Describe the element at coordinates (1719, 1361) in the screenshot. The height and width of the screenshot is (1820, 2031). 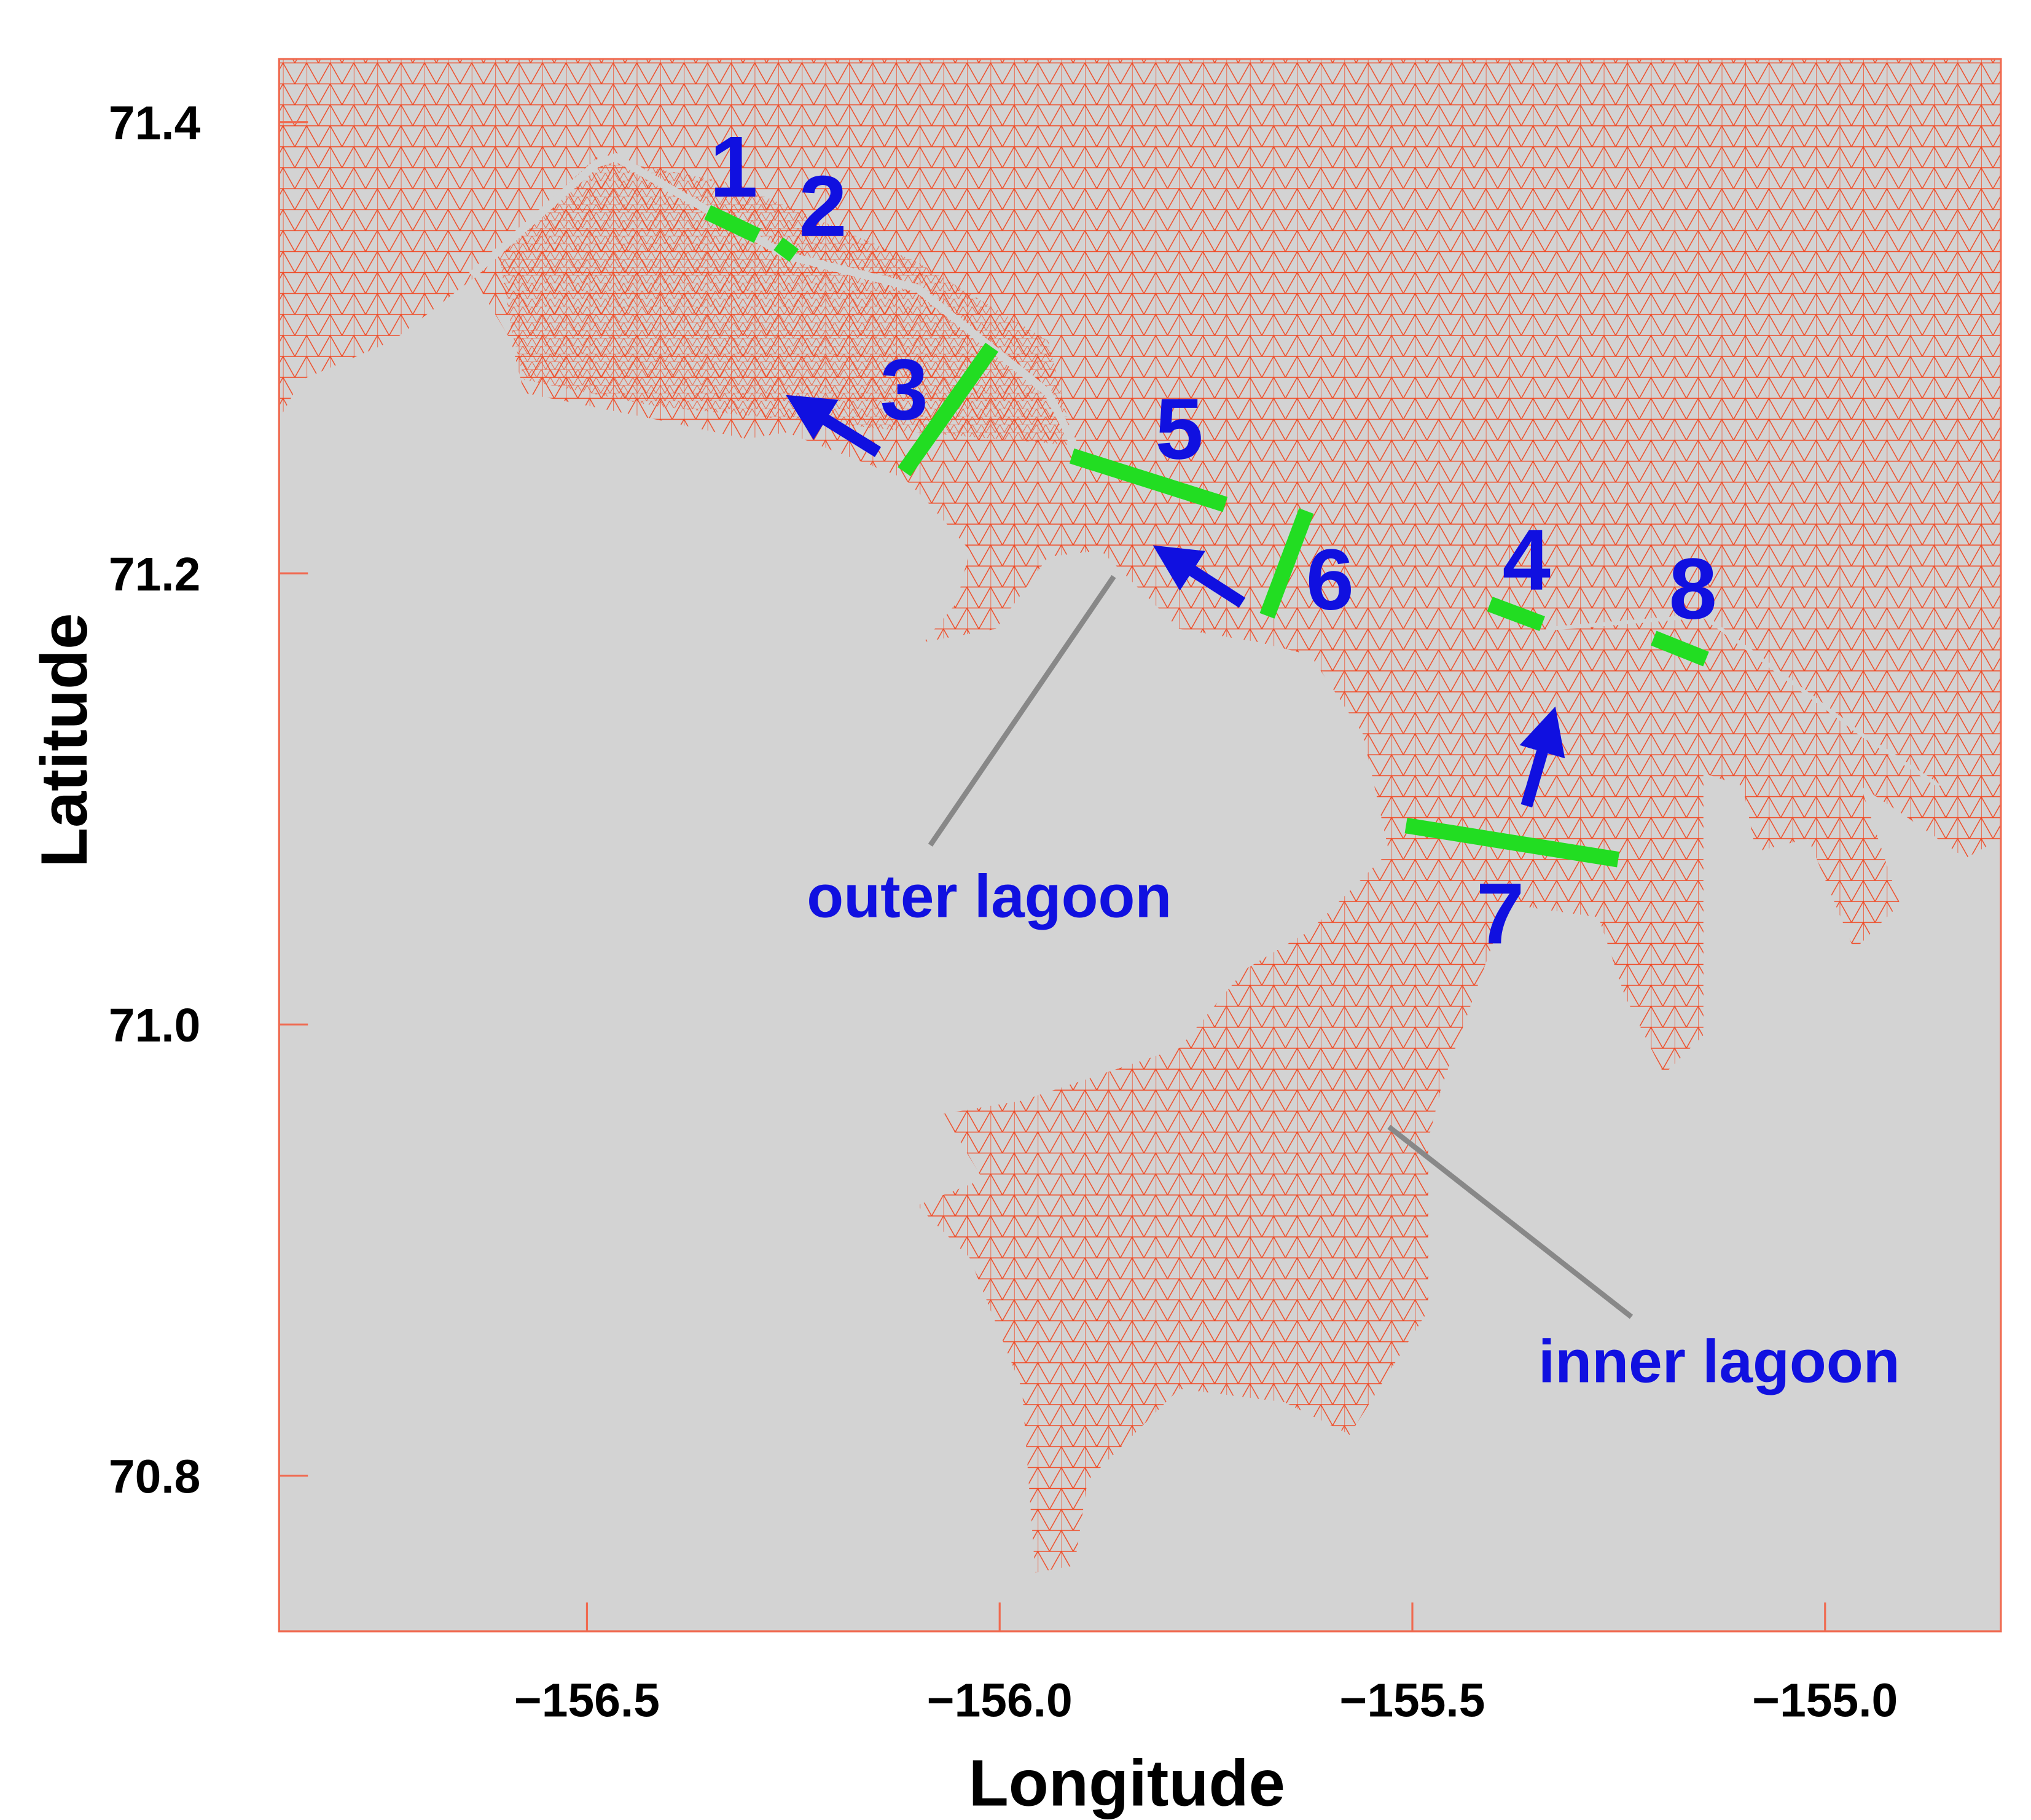
I see `annotation: inner lagoon` at that location.